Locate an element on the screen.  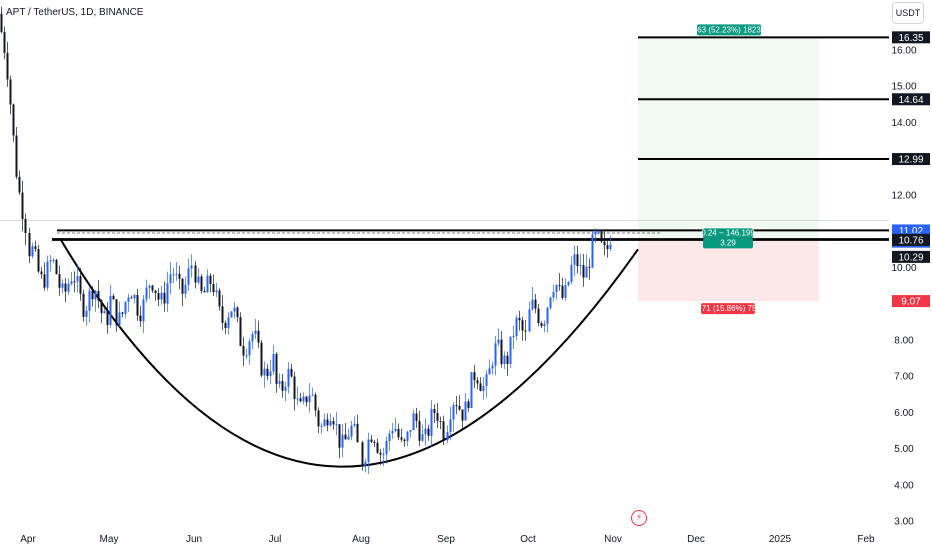
target-label: 5.63 (52.23%) 1823.1 is located at coordinates (729, 30).